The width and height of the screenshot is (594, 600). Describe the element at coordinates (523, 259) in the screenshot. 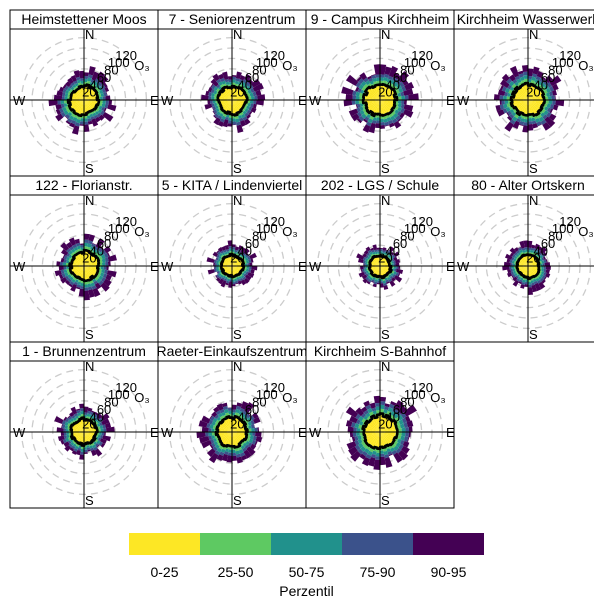

I see `panel: 80 - Alter Ortskern20406080100120O₃NESW` at that location.